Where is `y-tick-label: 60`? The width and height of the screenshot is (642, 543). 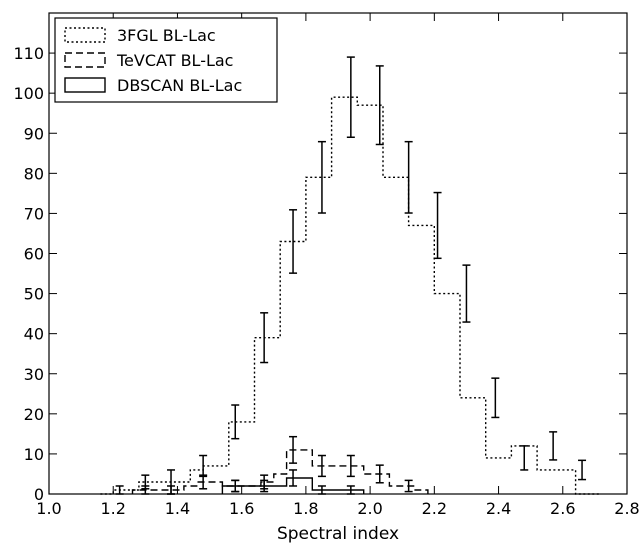 y-tick-label: 60 is located at coordinates (34, 254).